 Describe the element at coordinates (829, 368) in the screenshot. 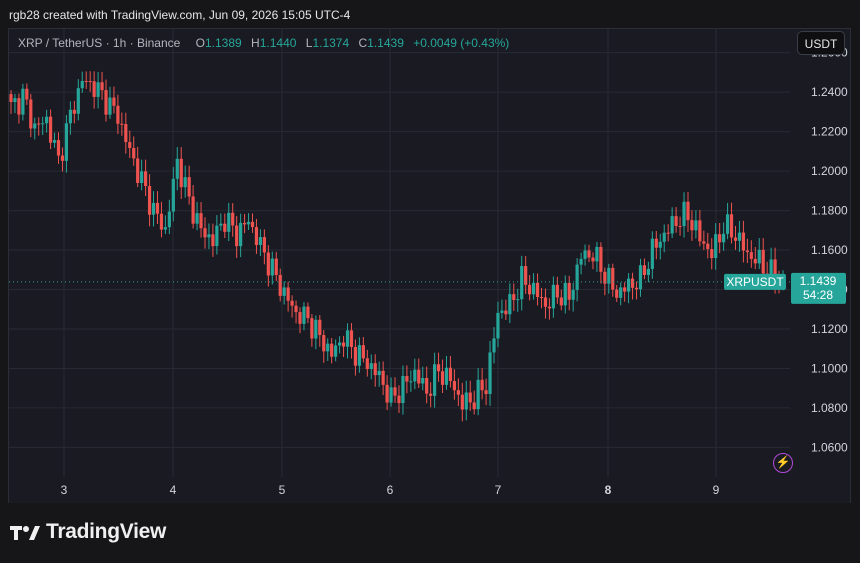

I see `y-tick-label: 1.1000` at that location.